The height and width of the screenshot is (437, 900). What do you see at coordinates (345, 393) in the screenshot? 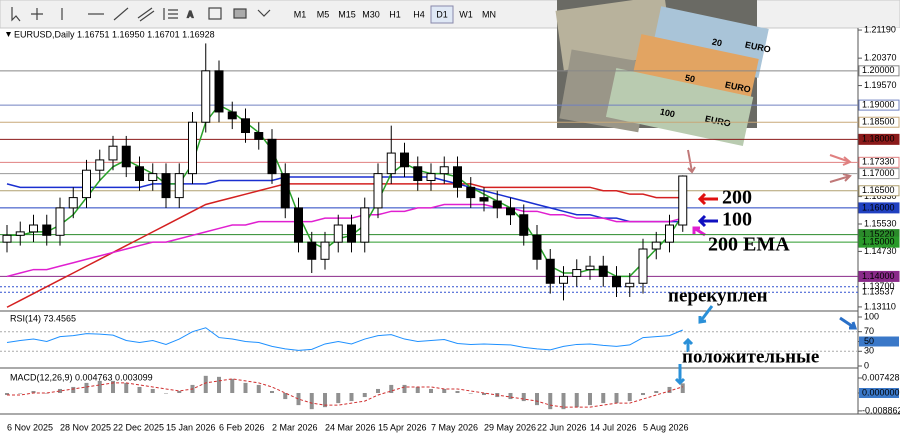
I see `signal-line` at bounding box center [345, 393].